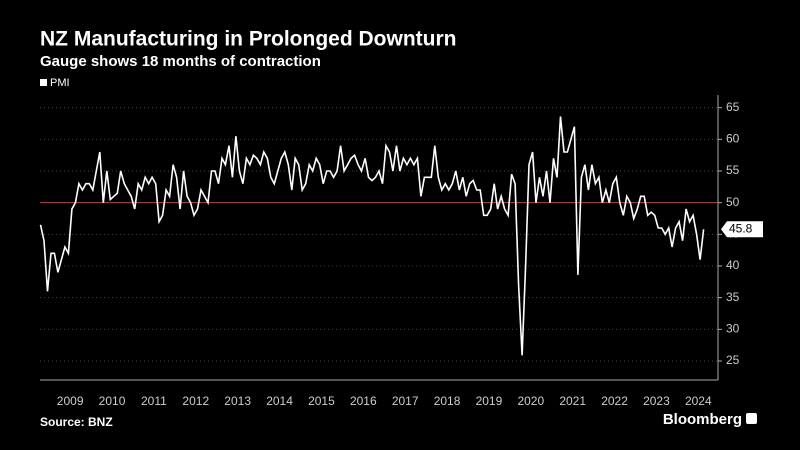 The height and width of the screenshot is (450, 800). What do you see at coordinates (112, 401) in the screenshot?
I see `x-tick-label: 2010` at bounding box center [112, 401].